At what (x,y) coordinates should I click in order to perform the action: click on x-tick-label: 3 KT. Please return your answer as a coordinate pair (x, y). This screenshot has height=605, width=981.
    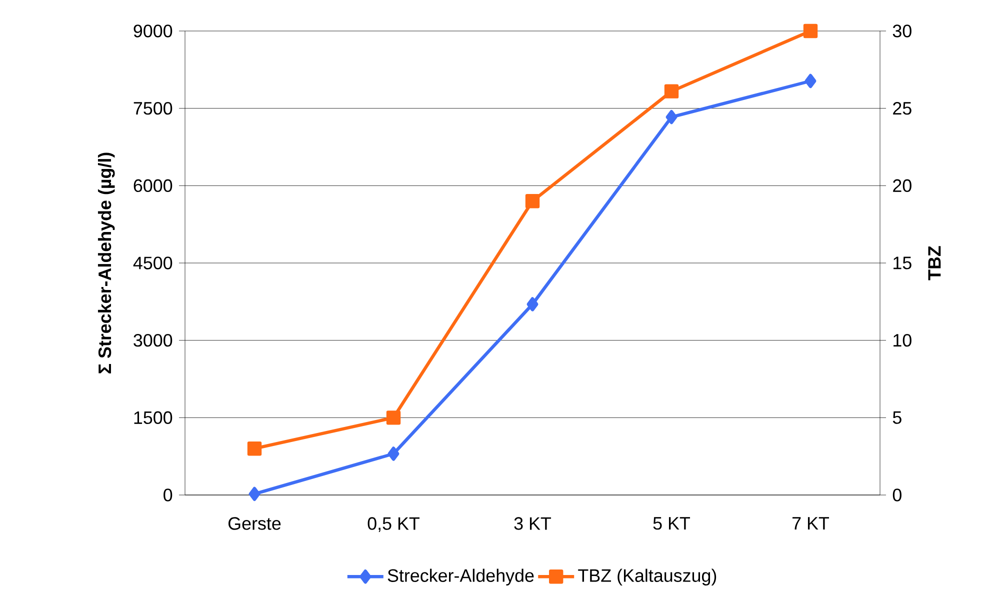
    Looking at the image, I should click on (533, 523).